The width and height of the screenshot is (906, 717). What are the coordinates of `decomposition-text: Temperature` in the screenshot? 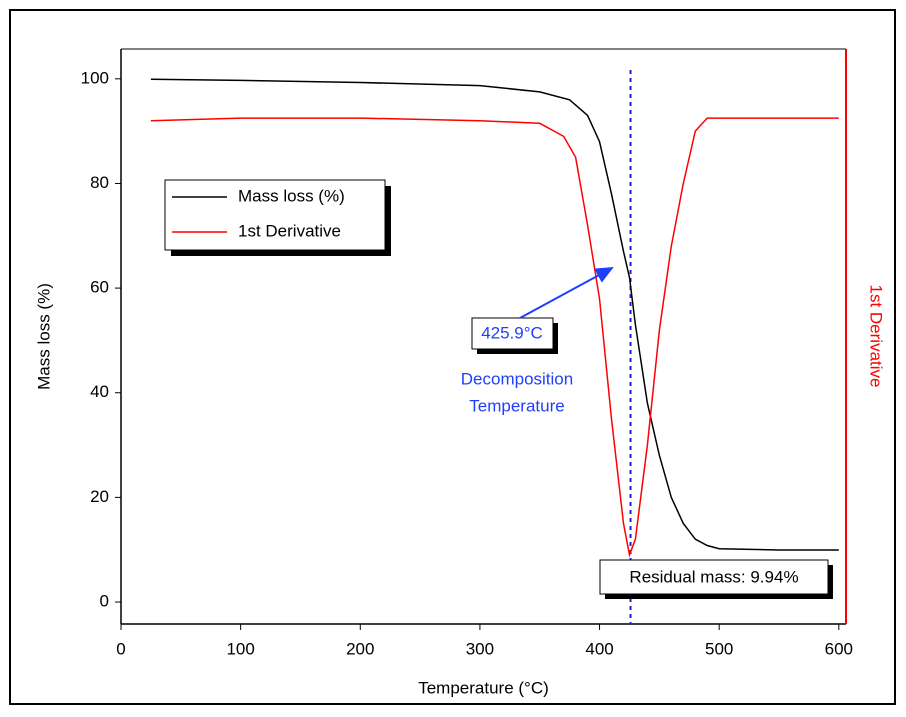 It's located at (516, 405).